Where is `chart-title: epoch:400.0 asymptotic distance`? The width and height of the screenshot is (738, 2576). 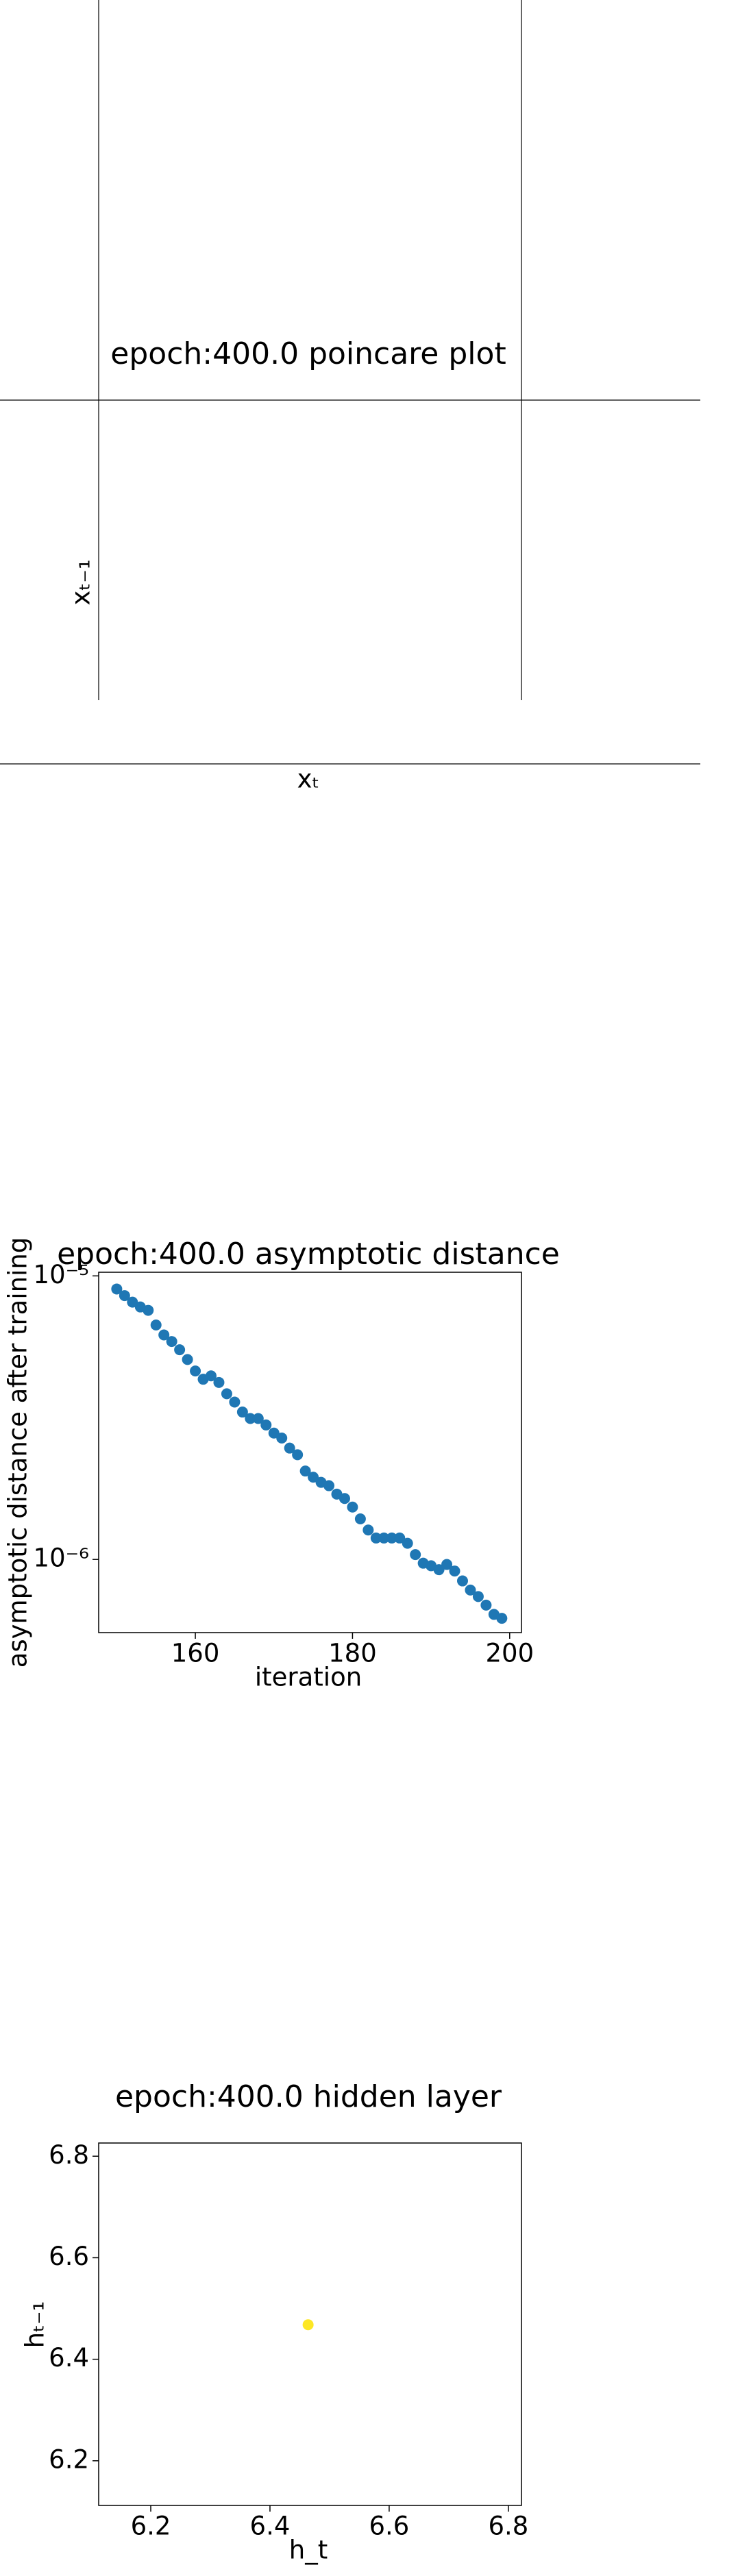 chart-title: epoch:400.0 asymptotic distance is located at coordinates (308, 1254).